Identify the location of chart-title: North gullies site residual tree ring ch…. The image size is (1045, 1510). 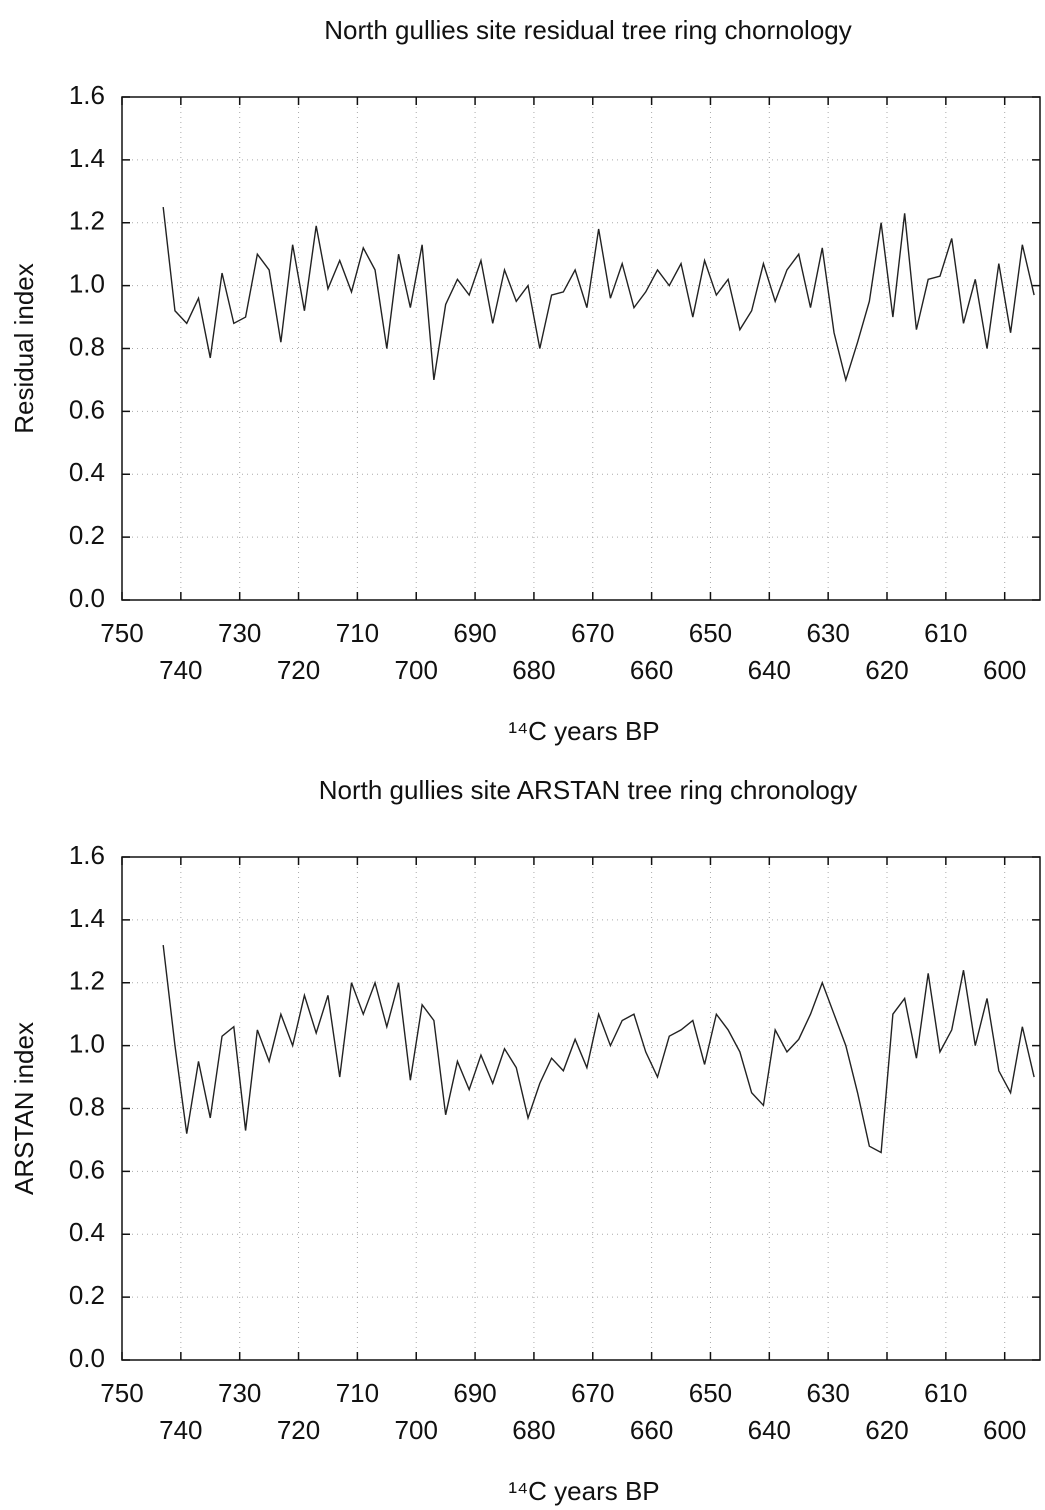
(588, 30).